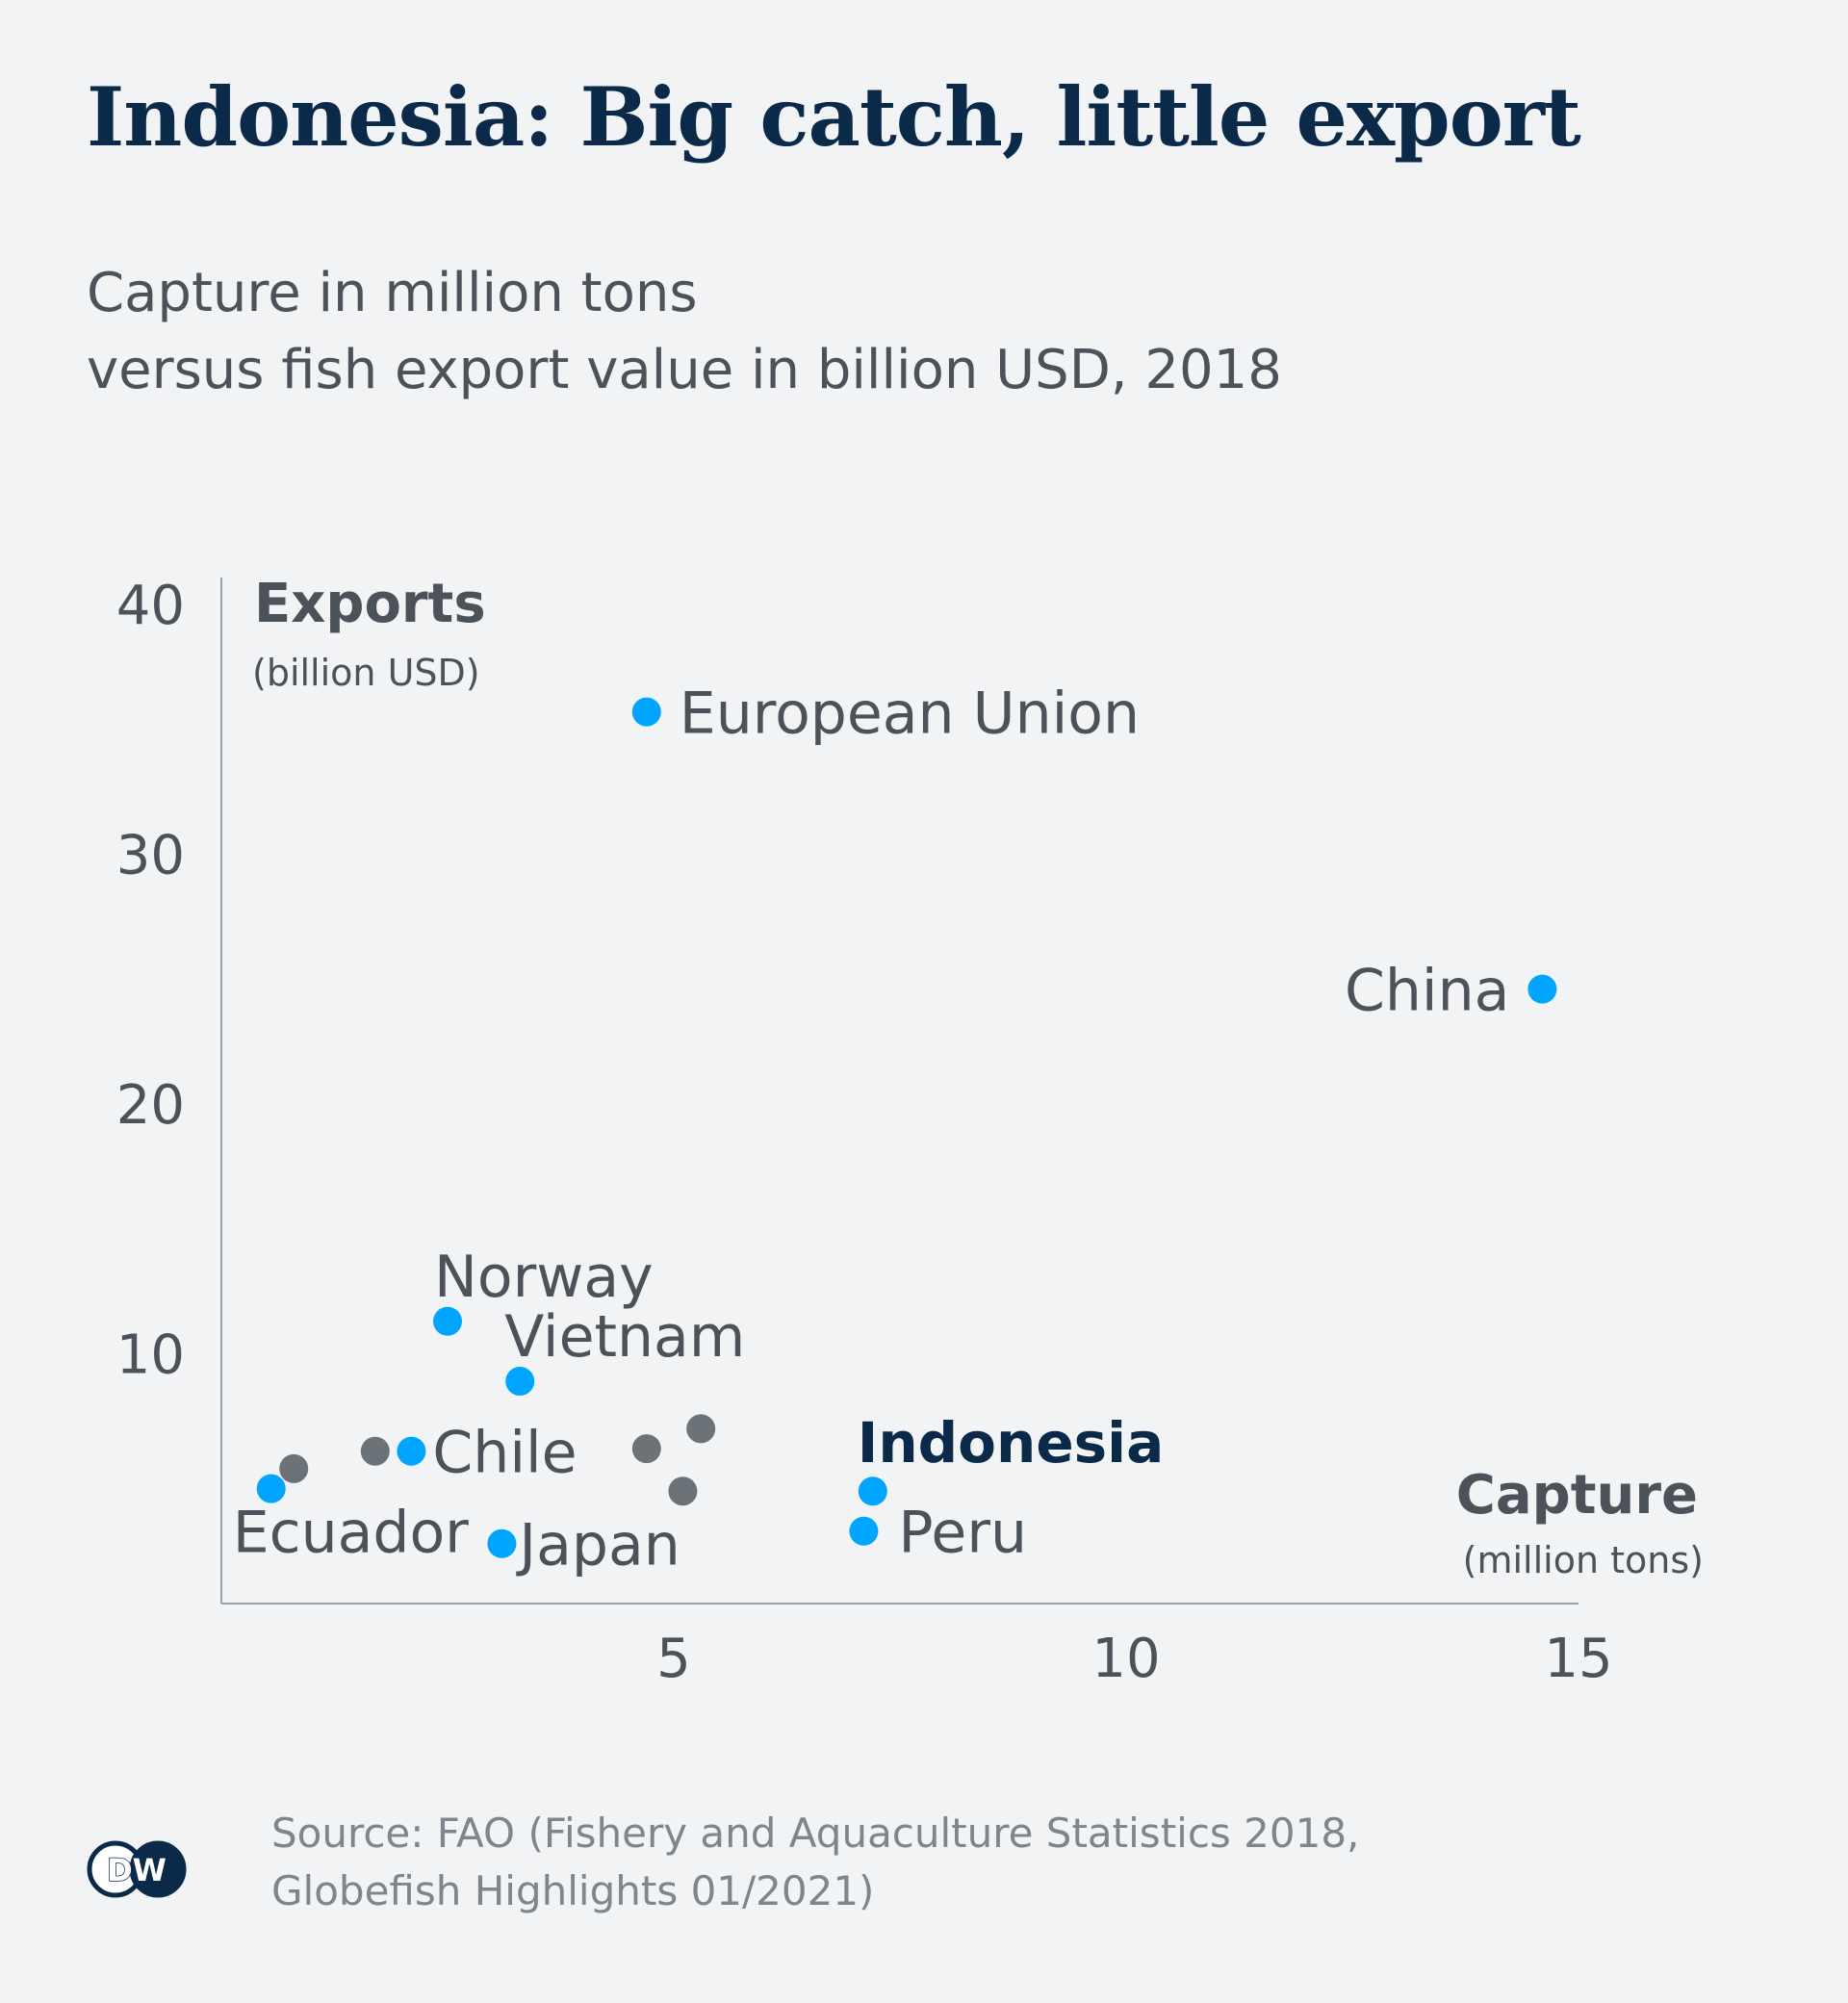  What do you see at coordinates (1583, 1560) in the screenshot?
I see `x-axis-unit: (million tons)` at bounding box center [1583, 1560].